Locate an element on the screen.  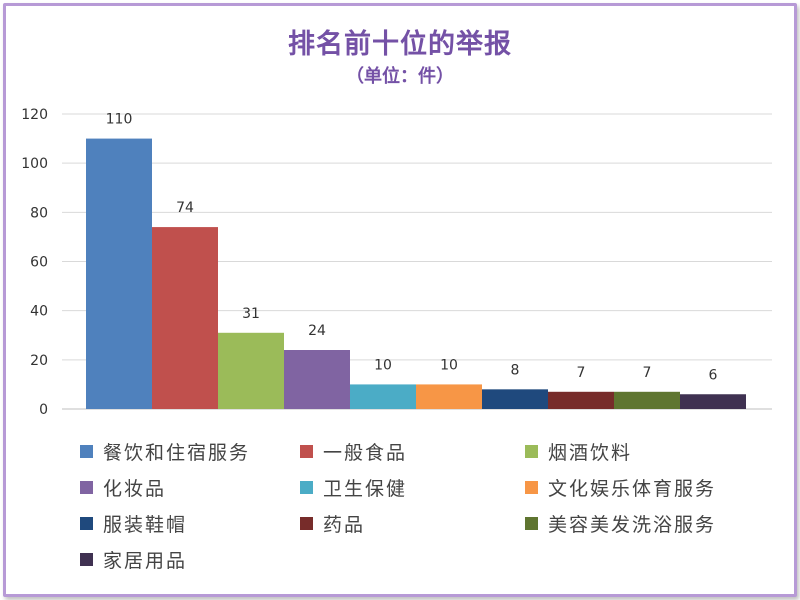
legend-label: 服装鞋帽 is located at coordinates (145, 525).